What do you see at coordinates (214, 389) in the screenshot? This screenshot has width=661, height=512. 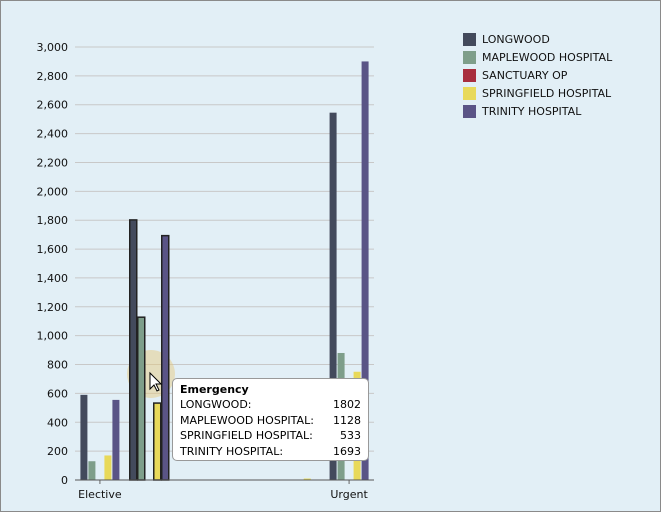 I see `tooltip-title: Emergency` at bounding box center [214, 389].